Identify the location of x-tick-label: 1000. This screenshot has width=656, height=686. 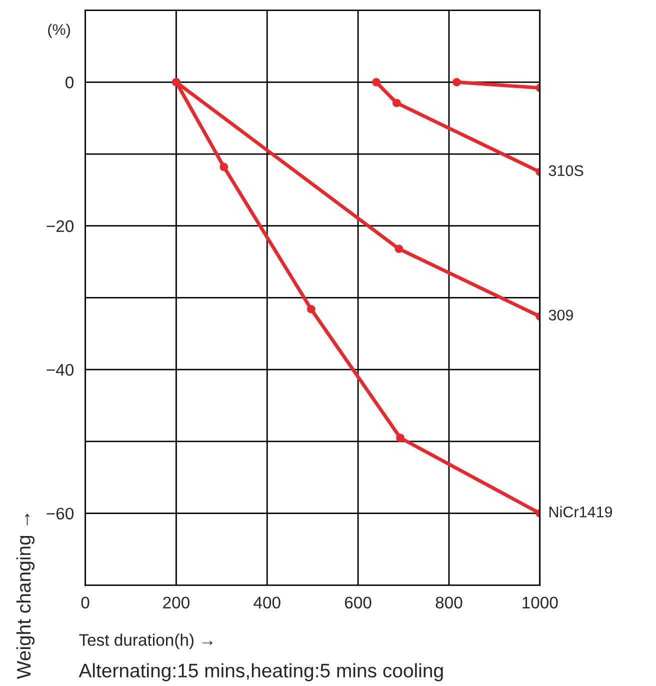
(540, 602).